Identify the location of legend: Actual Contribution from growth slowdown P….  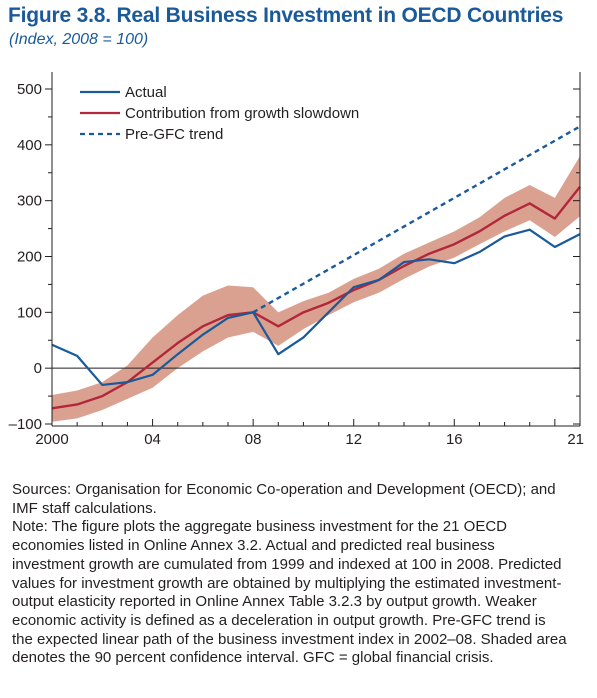
(219, 113).